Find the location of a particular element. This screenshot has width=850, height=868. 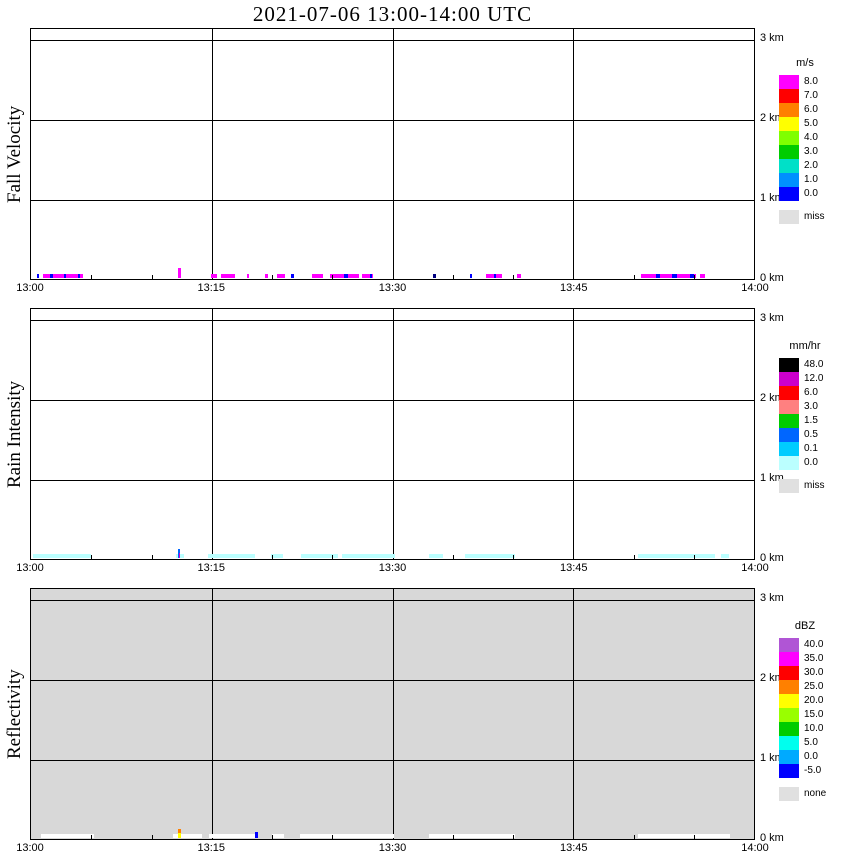

colorbar-tick-label: 7.0 is located at coordinates (811, 95).